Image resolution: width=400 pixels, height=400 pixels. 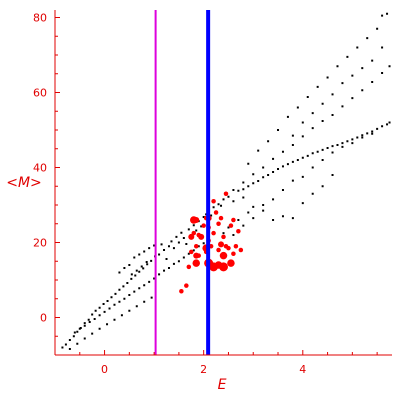 I want to click on x-tick-label: 0, so click(x=104, y=369).